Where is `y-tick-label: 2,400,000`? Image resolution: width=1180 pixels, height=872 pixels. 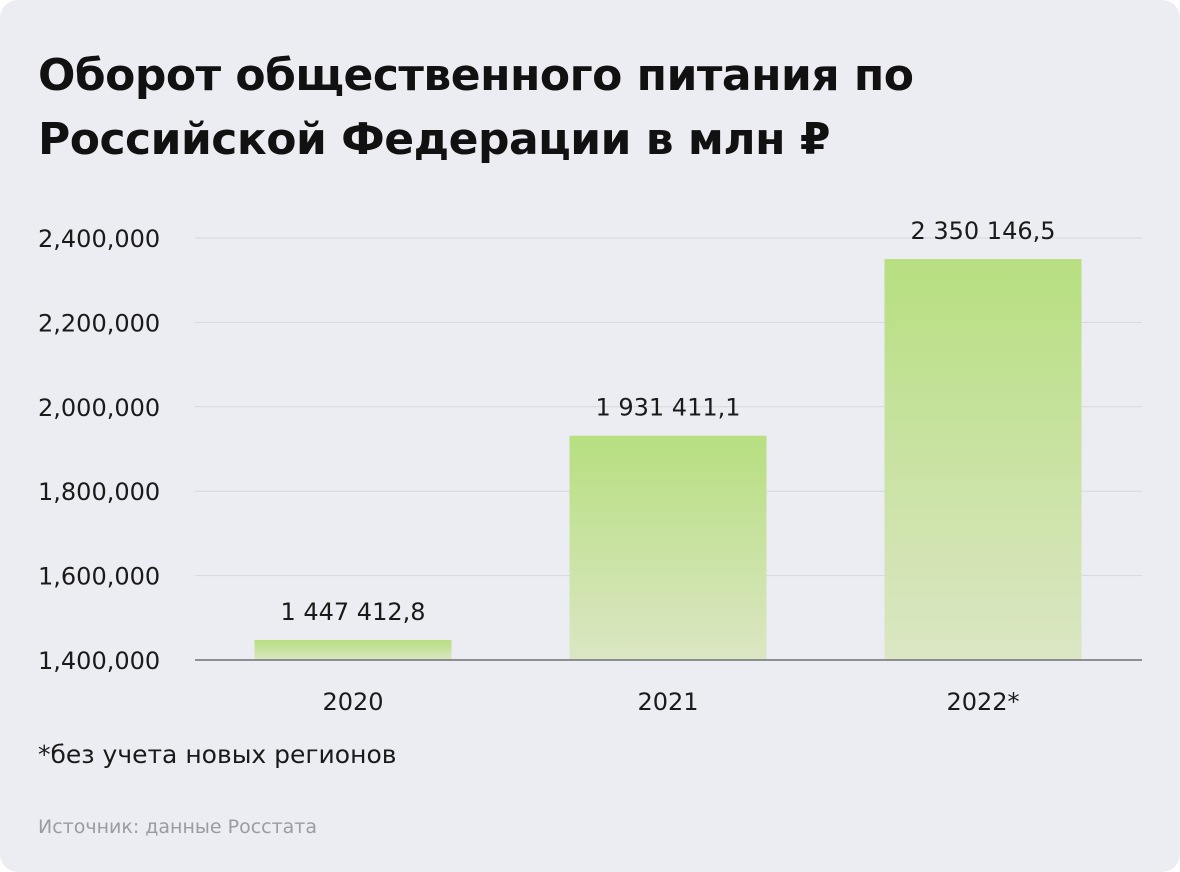 y-tick-label: 2,400,000 is located at coordinates (99, 239).